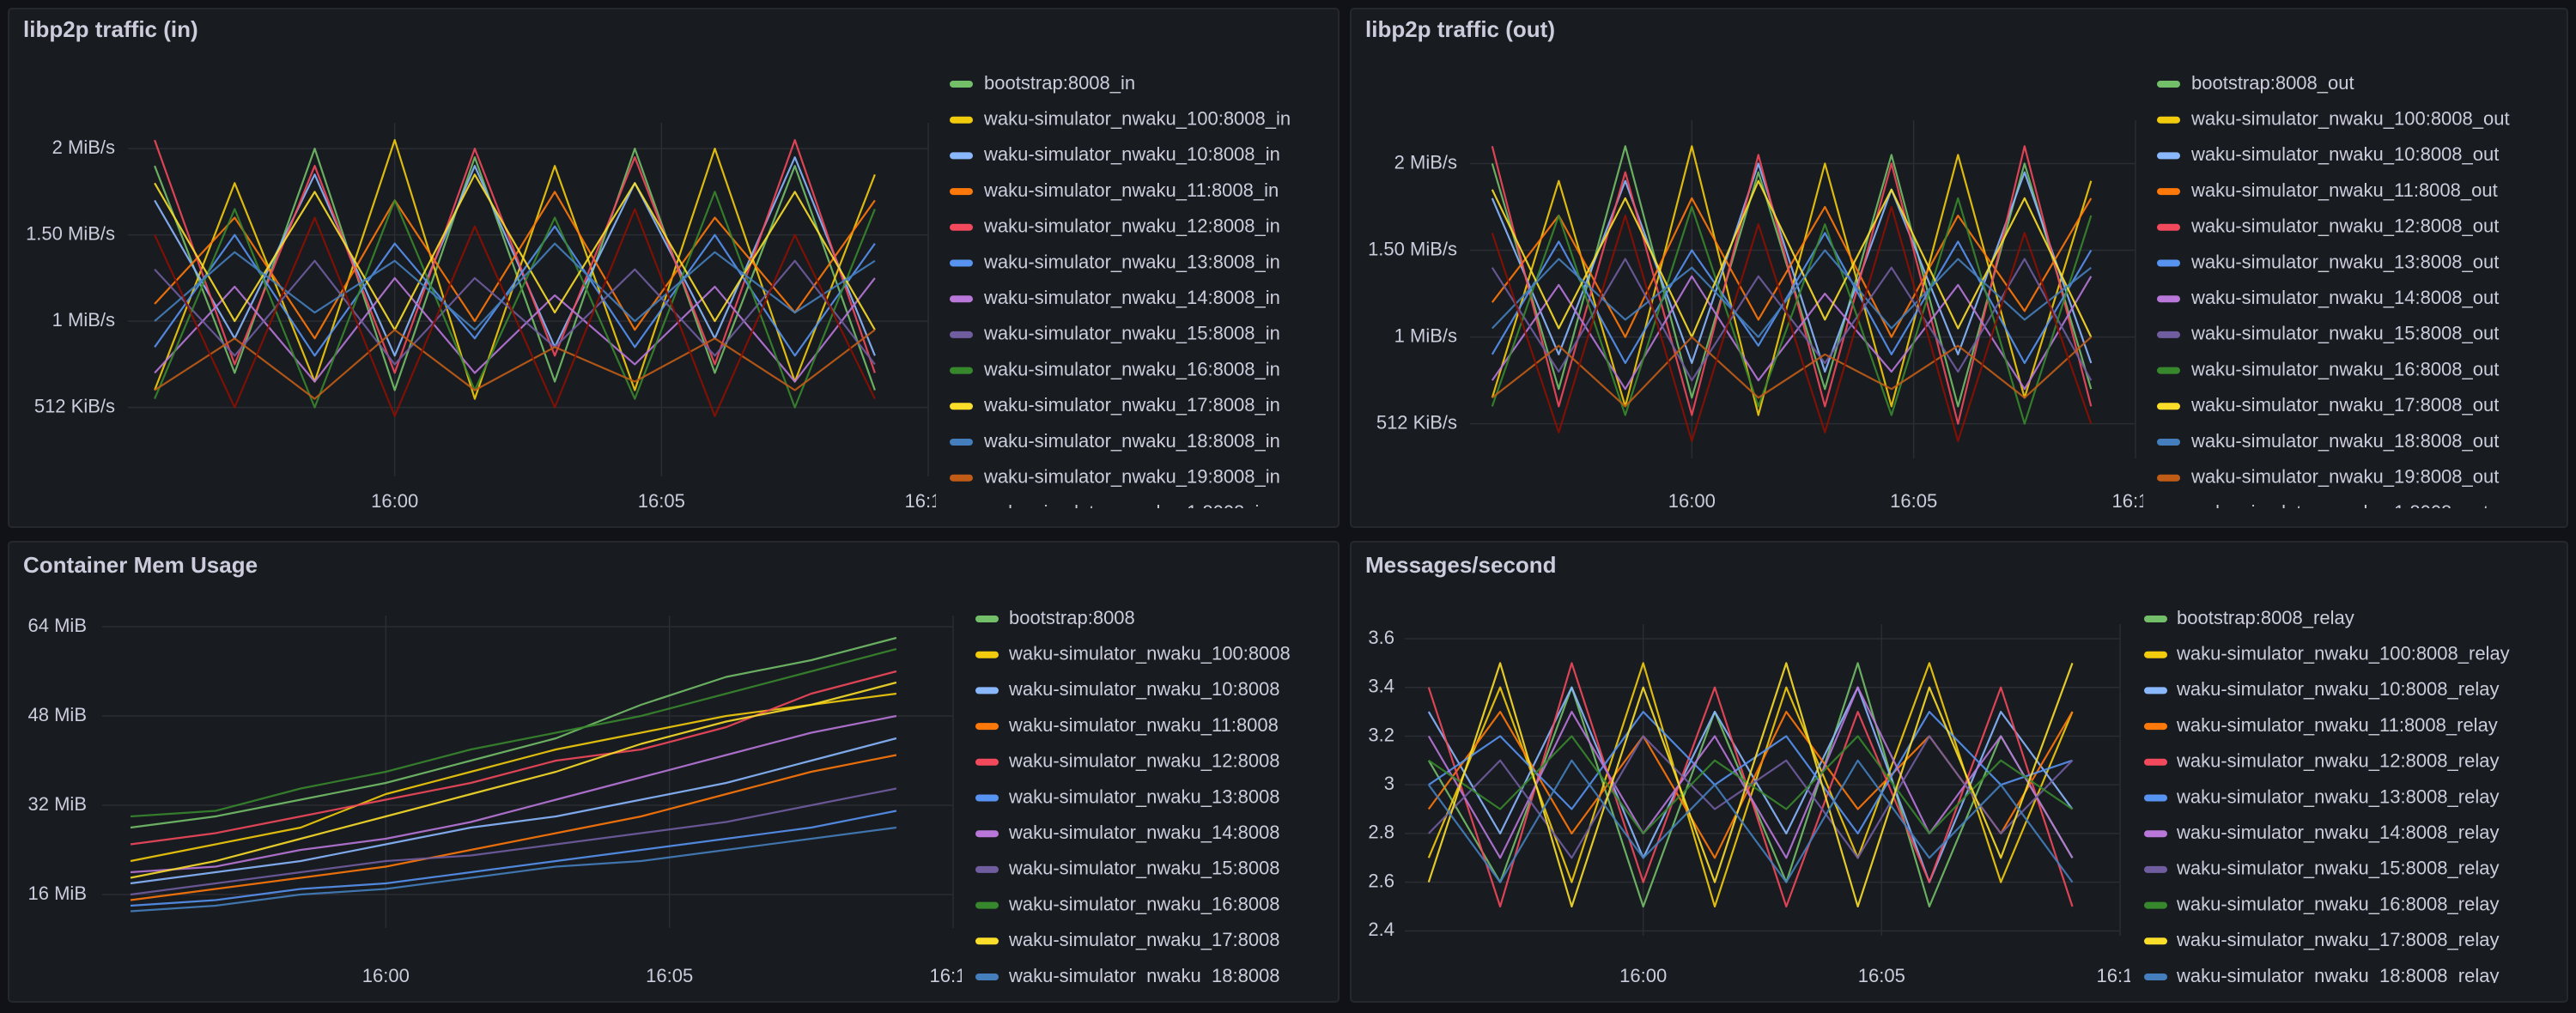 The height and width of the screenshot is (1013, 2576). What do you see at coordinates (2321, 903) in the screenshot?
I see `legend-item: waku-simulator_nwaku_16:8008_relay` at bounding box center [2321, 903].